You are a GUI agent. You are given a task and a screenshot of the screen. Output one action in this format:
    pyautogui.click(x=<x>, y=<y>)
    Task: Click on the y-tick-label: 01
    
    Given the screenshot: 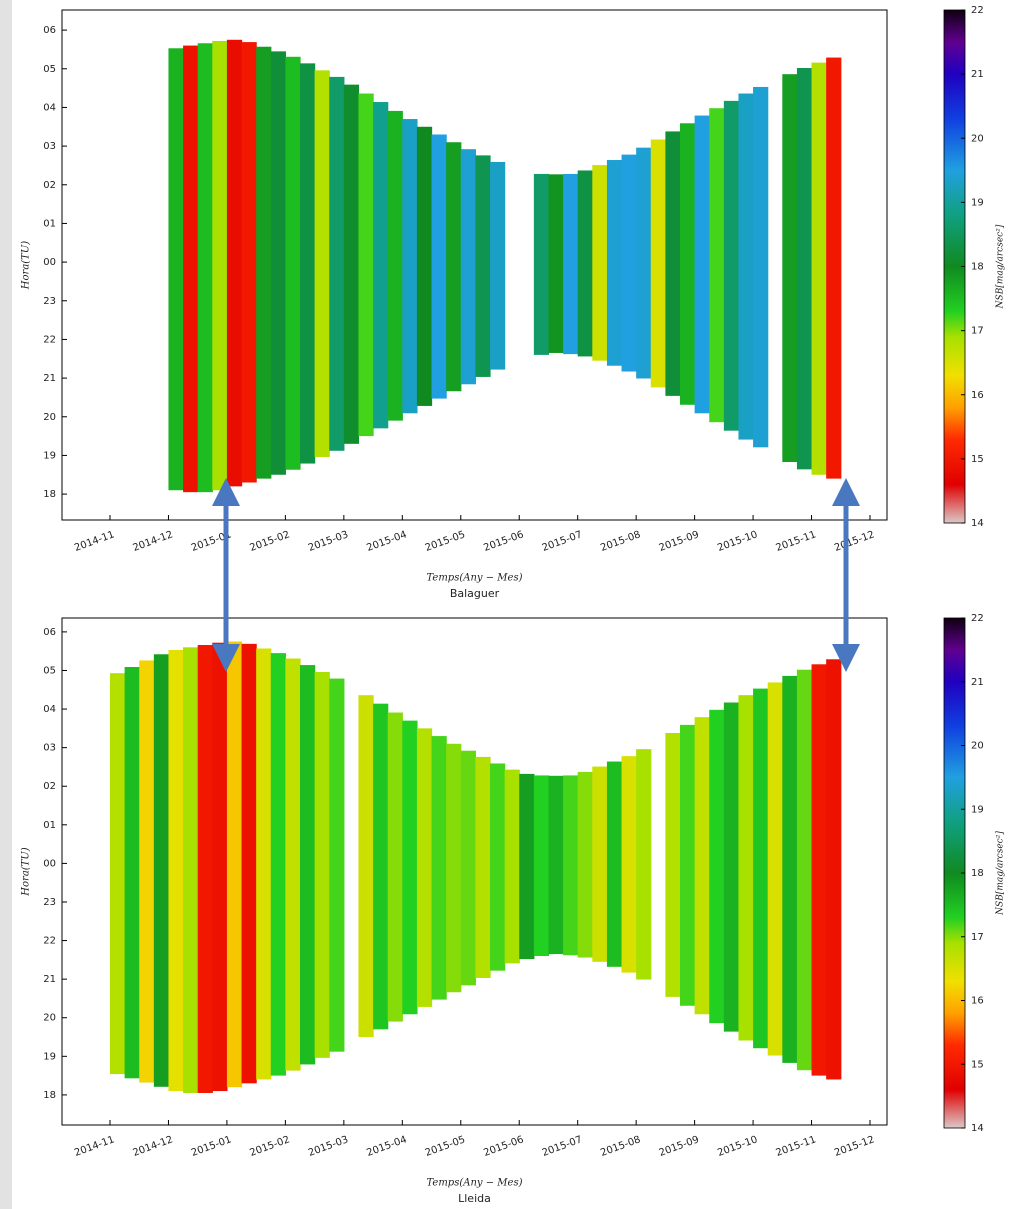 What is the action you would take?
    pyautogui.click(x=49, y=825)
    